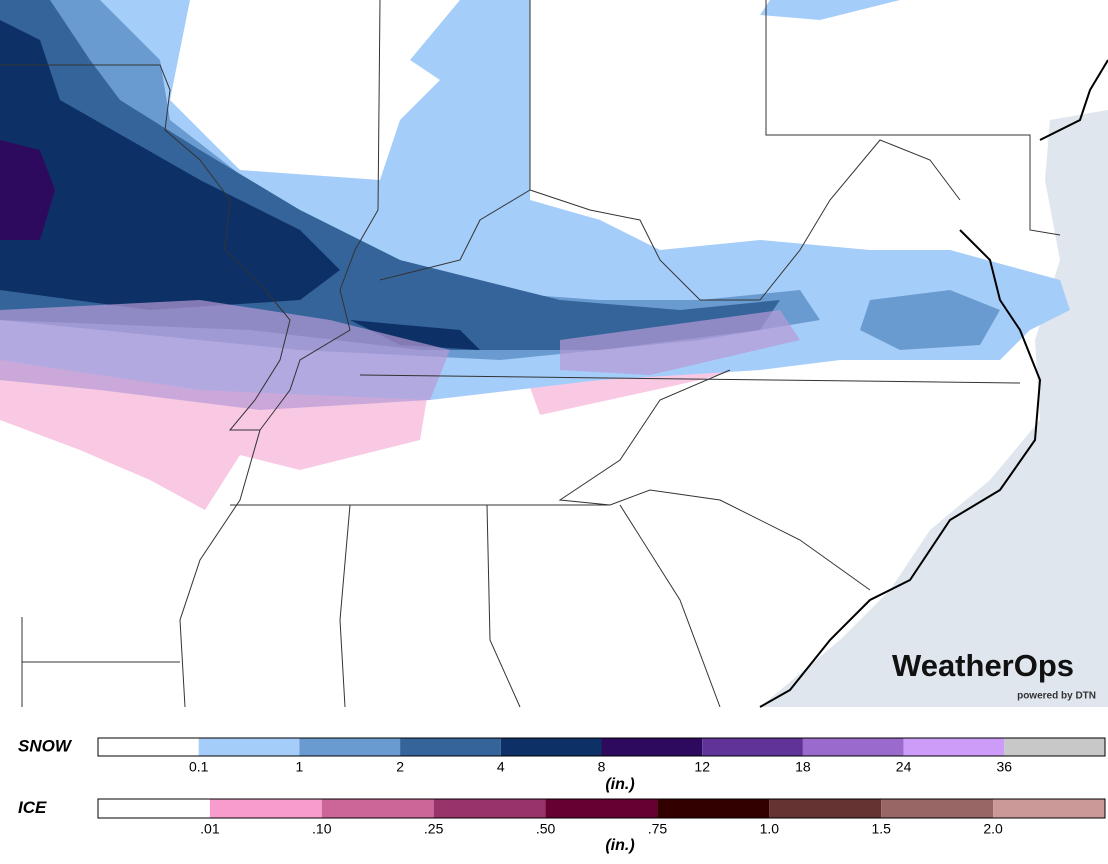 The image size is (1108, 864). Describe the element at coordinates (400, 767) in the screenshot. I see `legend-tick-label: 2` at that location.